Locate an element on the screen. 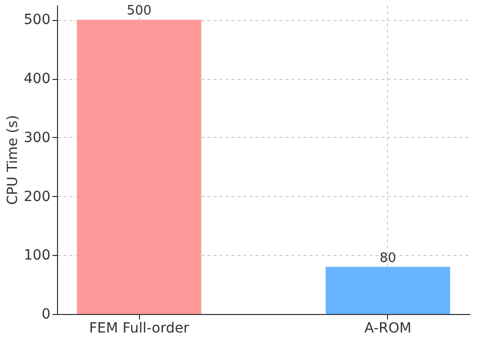 The height and width of the screenshot is (345, 480). y-tick-label: 0 is located at coordinates (46, 314).